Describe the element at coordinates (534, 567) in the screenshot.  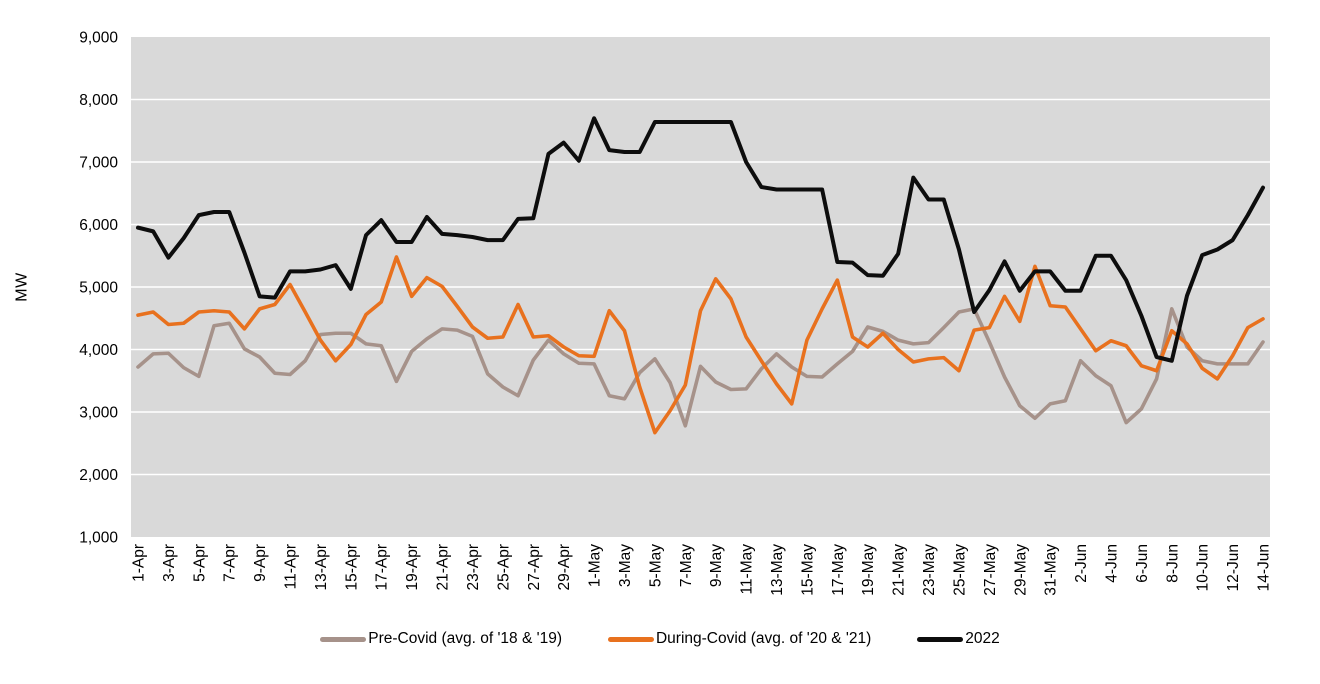
I see `x-tick-label: 27-Apr` at that location.